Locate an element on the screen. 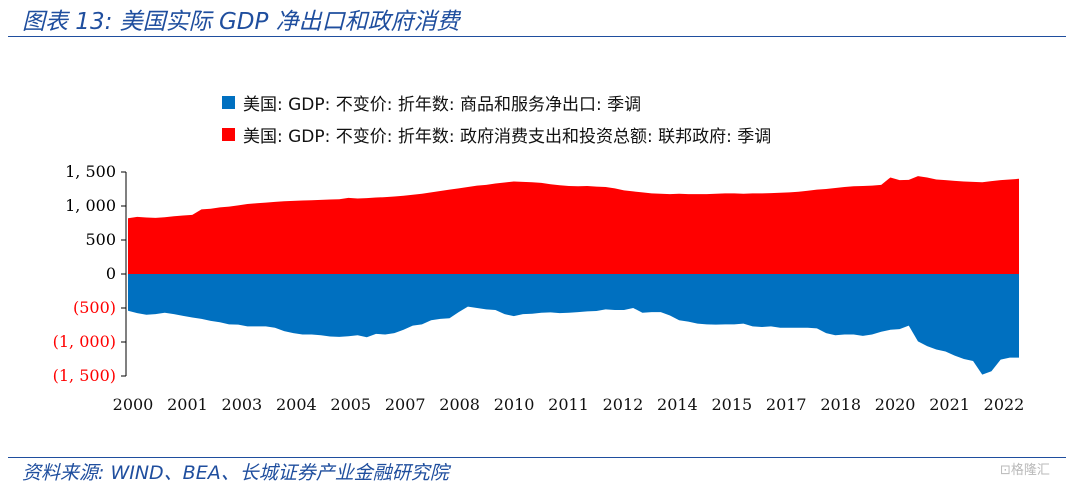 Image resolution: width=1080 pixels, height=485 pixels. x-tick-label: 2001 is located at coordinates (187, 404).